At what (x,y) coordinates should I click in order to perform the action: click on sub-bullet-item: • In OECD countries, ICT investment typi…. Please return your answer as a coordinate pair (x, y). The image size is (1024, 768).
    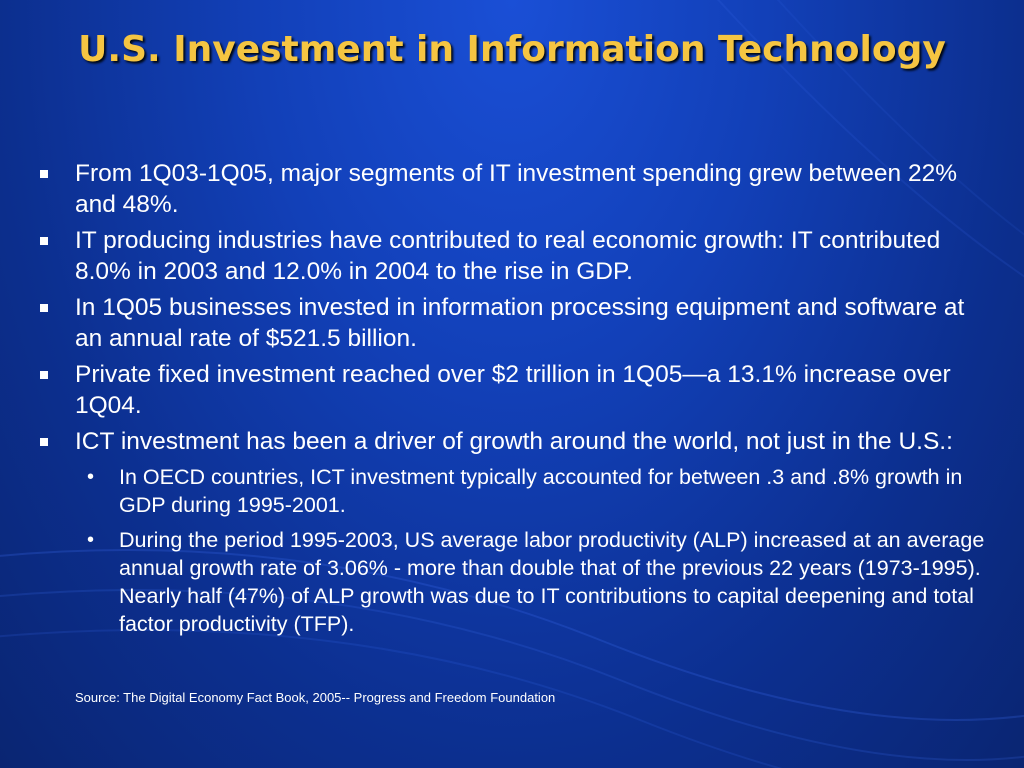
    Looking at the image, I should click on (537, 491).